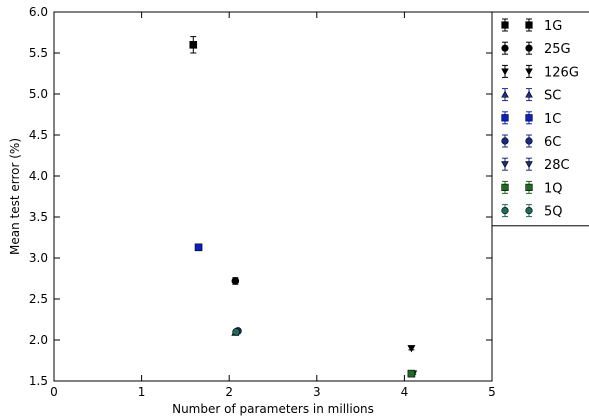 The height and width of the screenshot is (420, 589). I want to click on marker-1Q, so click(411, 373).